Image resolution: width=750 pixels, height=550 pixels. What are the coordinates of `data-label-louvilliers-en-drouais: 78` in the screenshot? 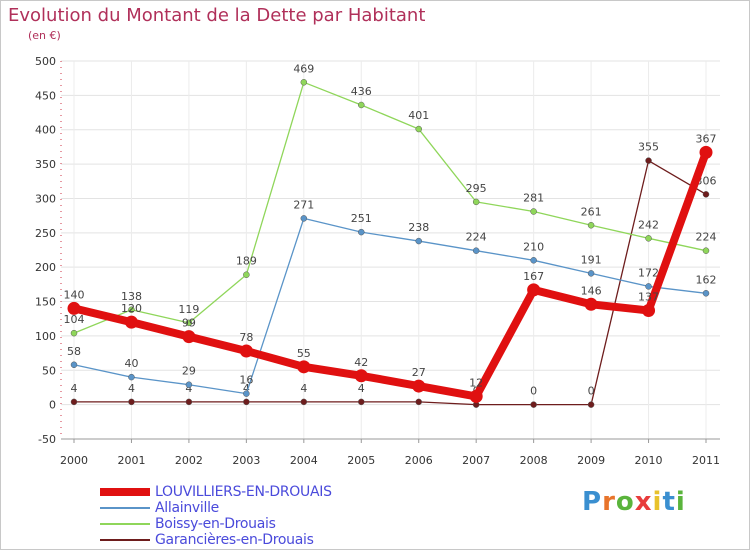 It's located at (246, 337).